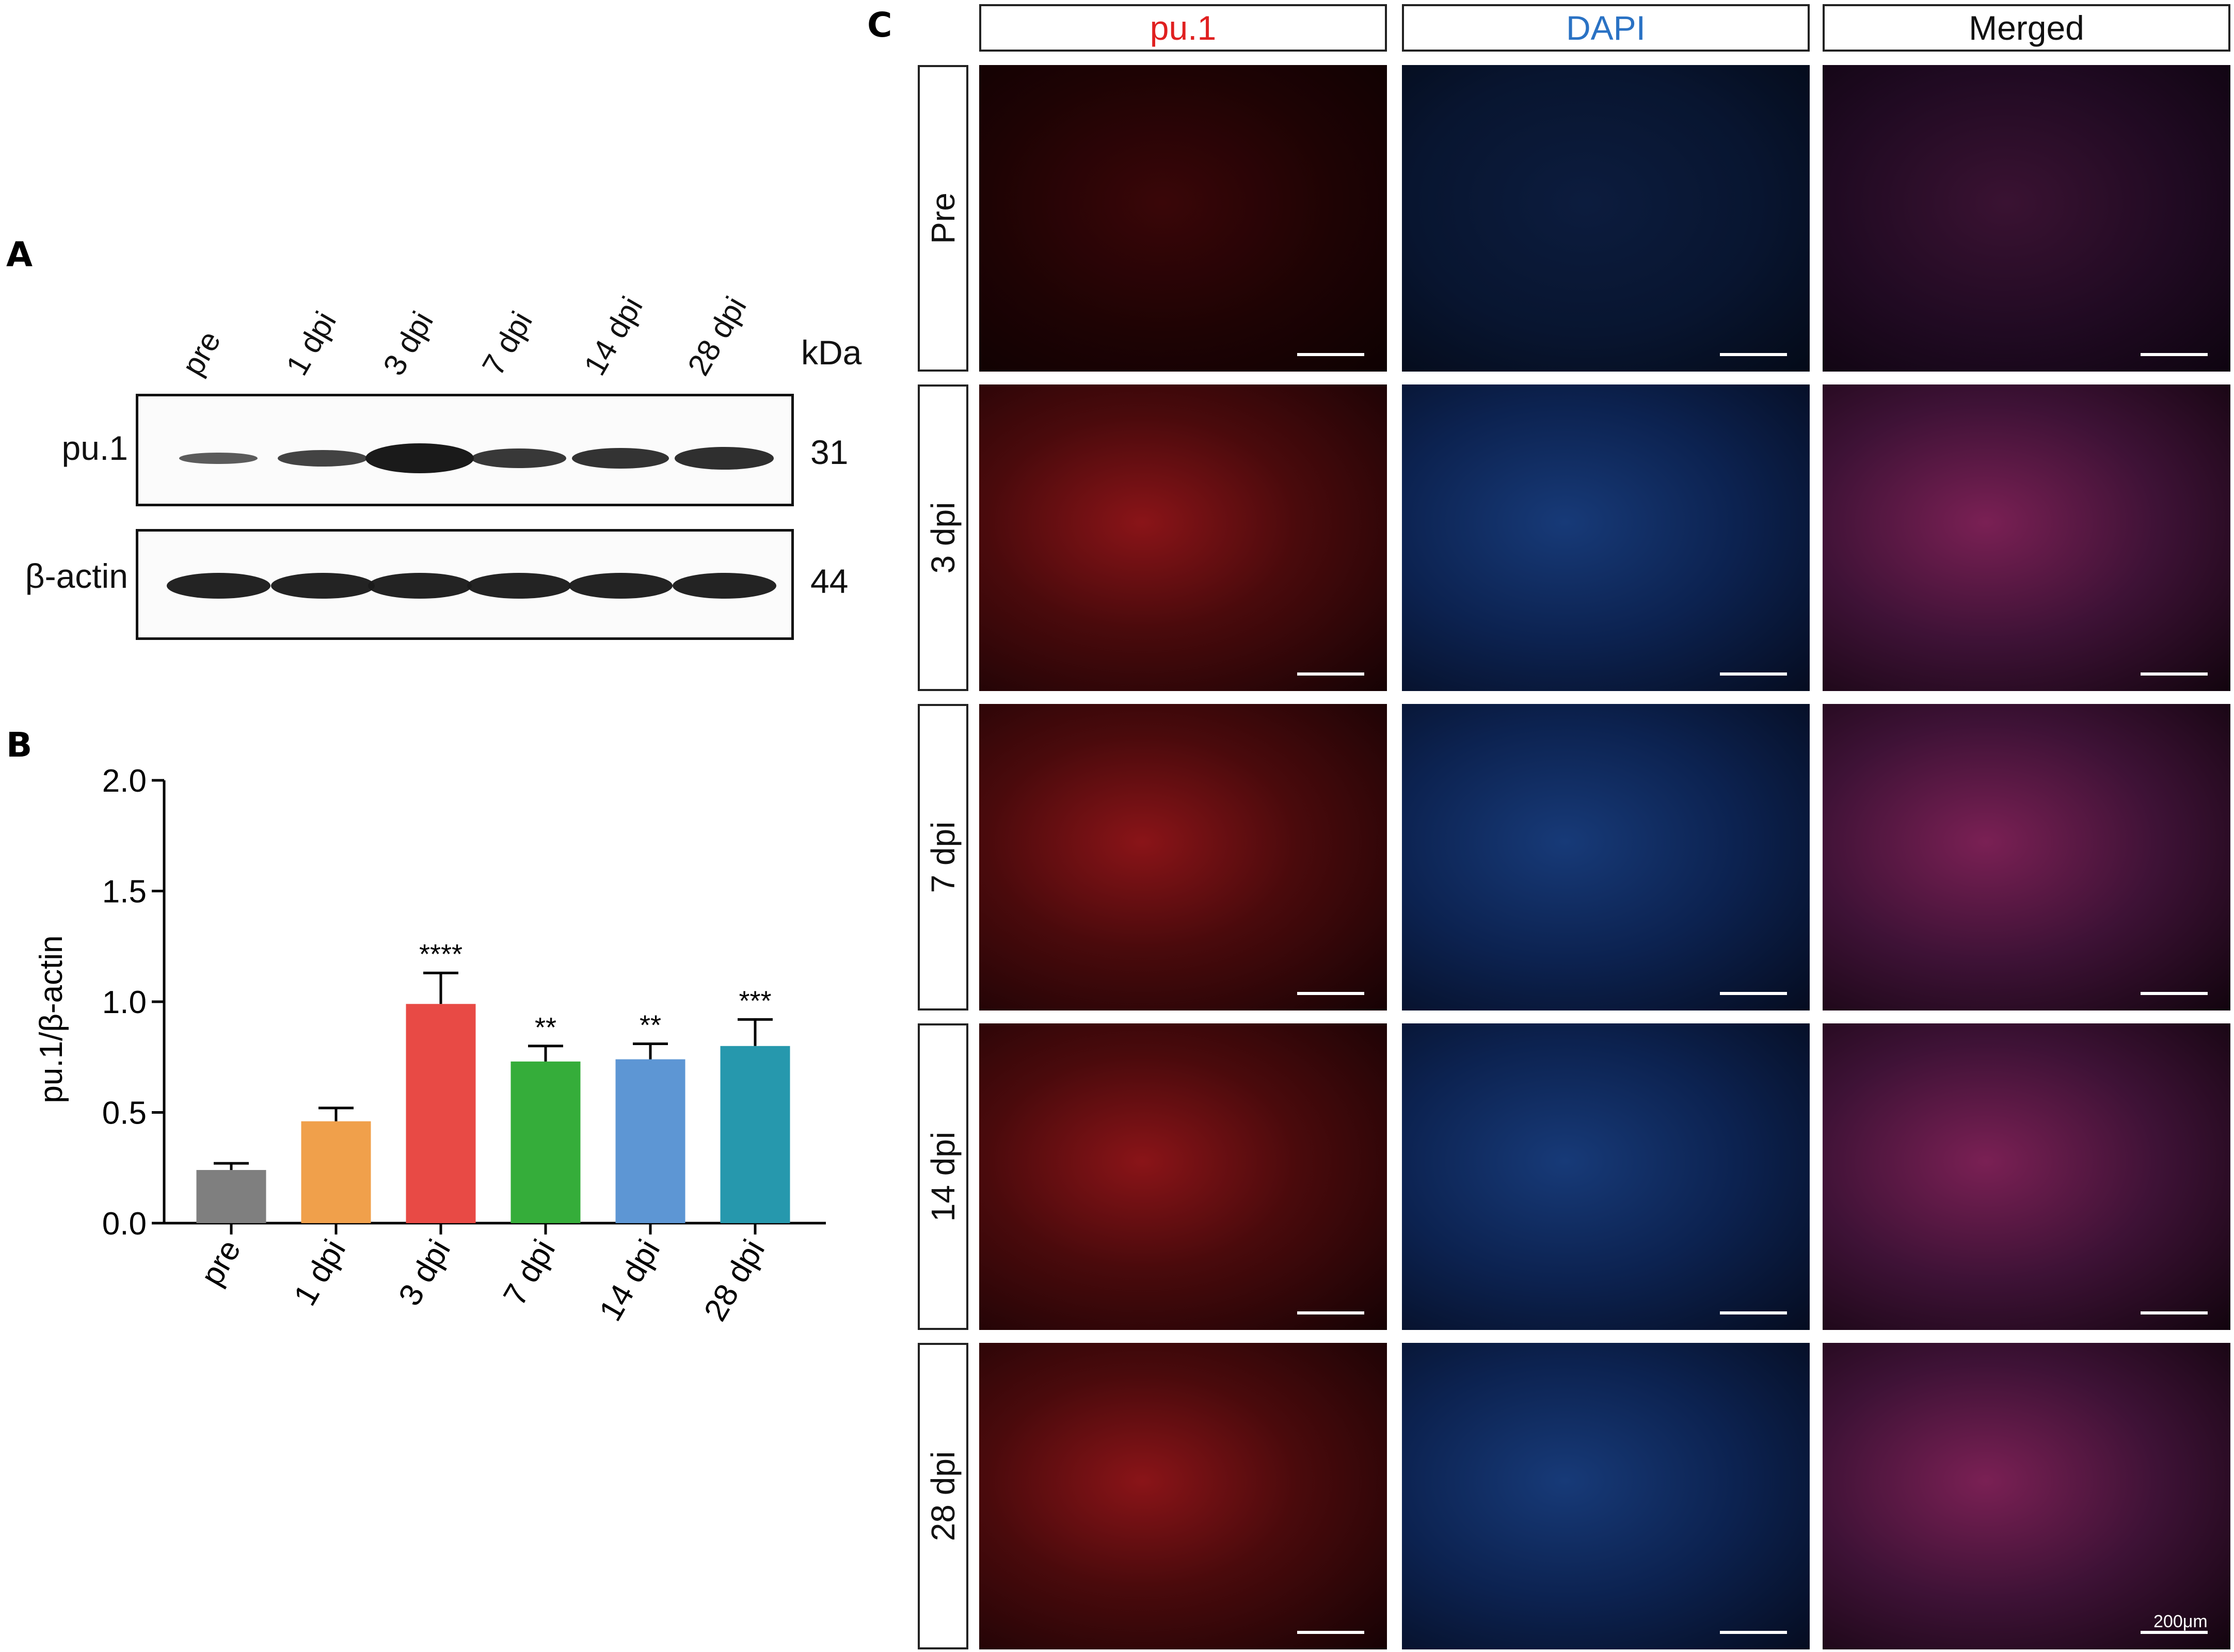  What do you see at coordinates (19, 745) in the screenshot?
I see `panel-label-b: B` at bounding box center [19, 745].